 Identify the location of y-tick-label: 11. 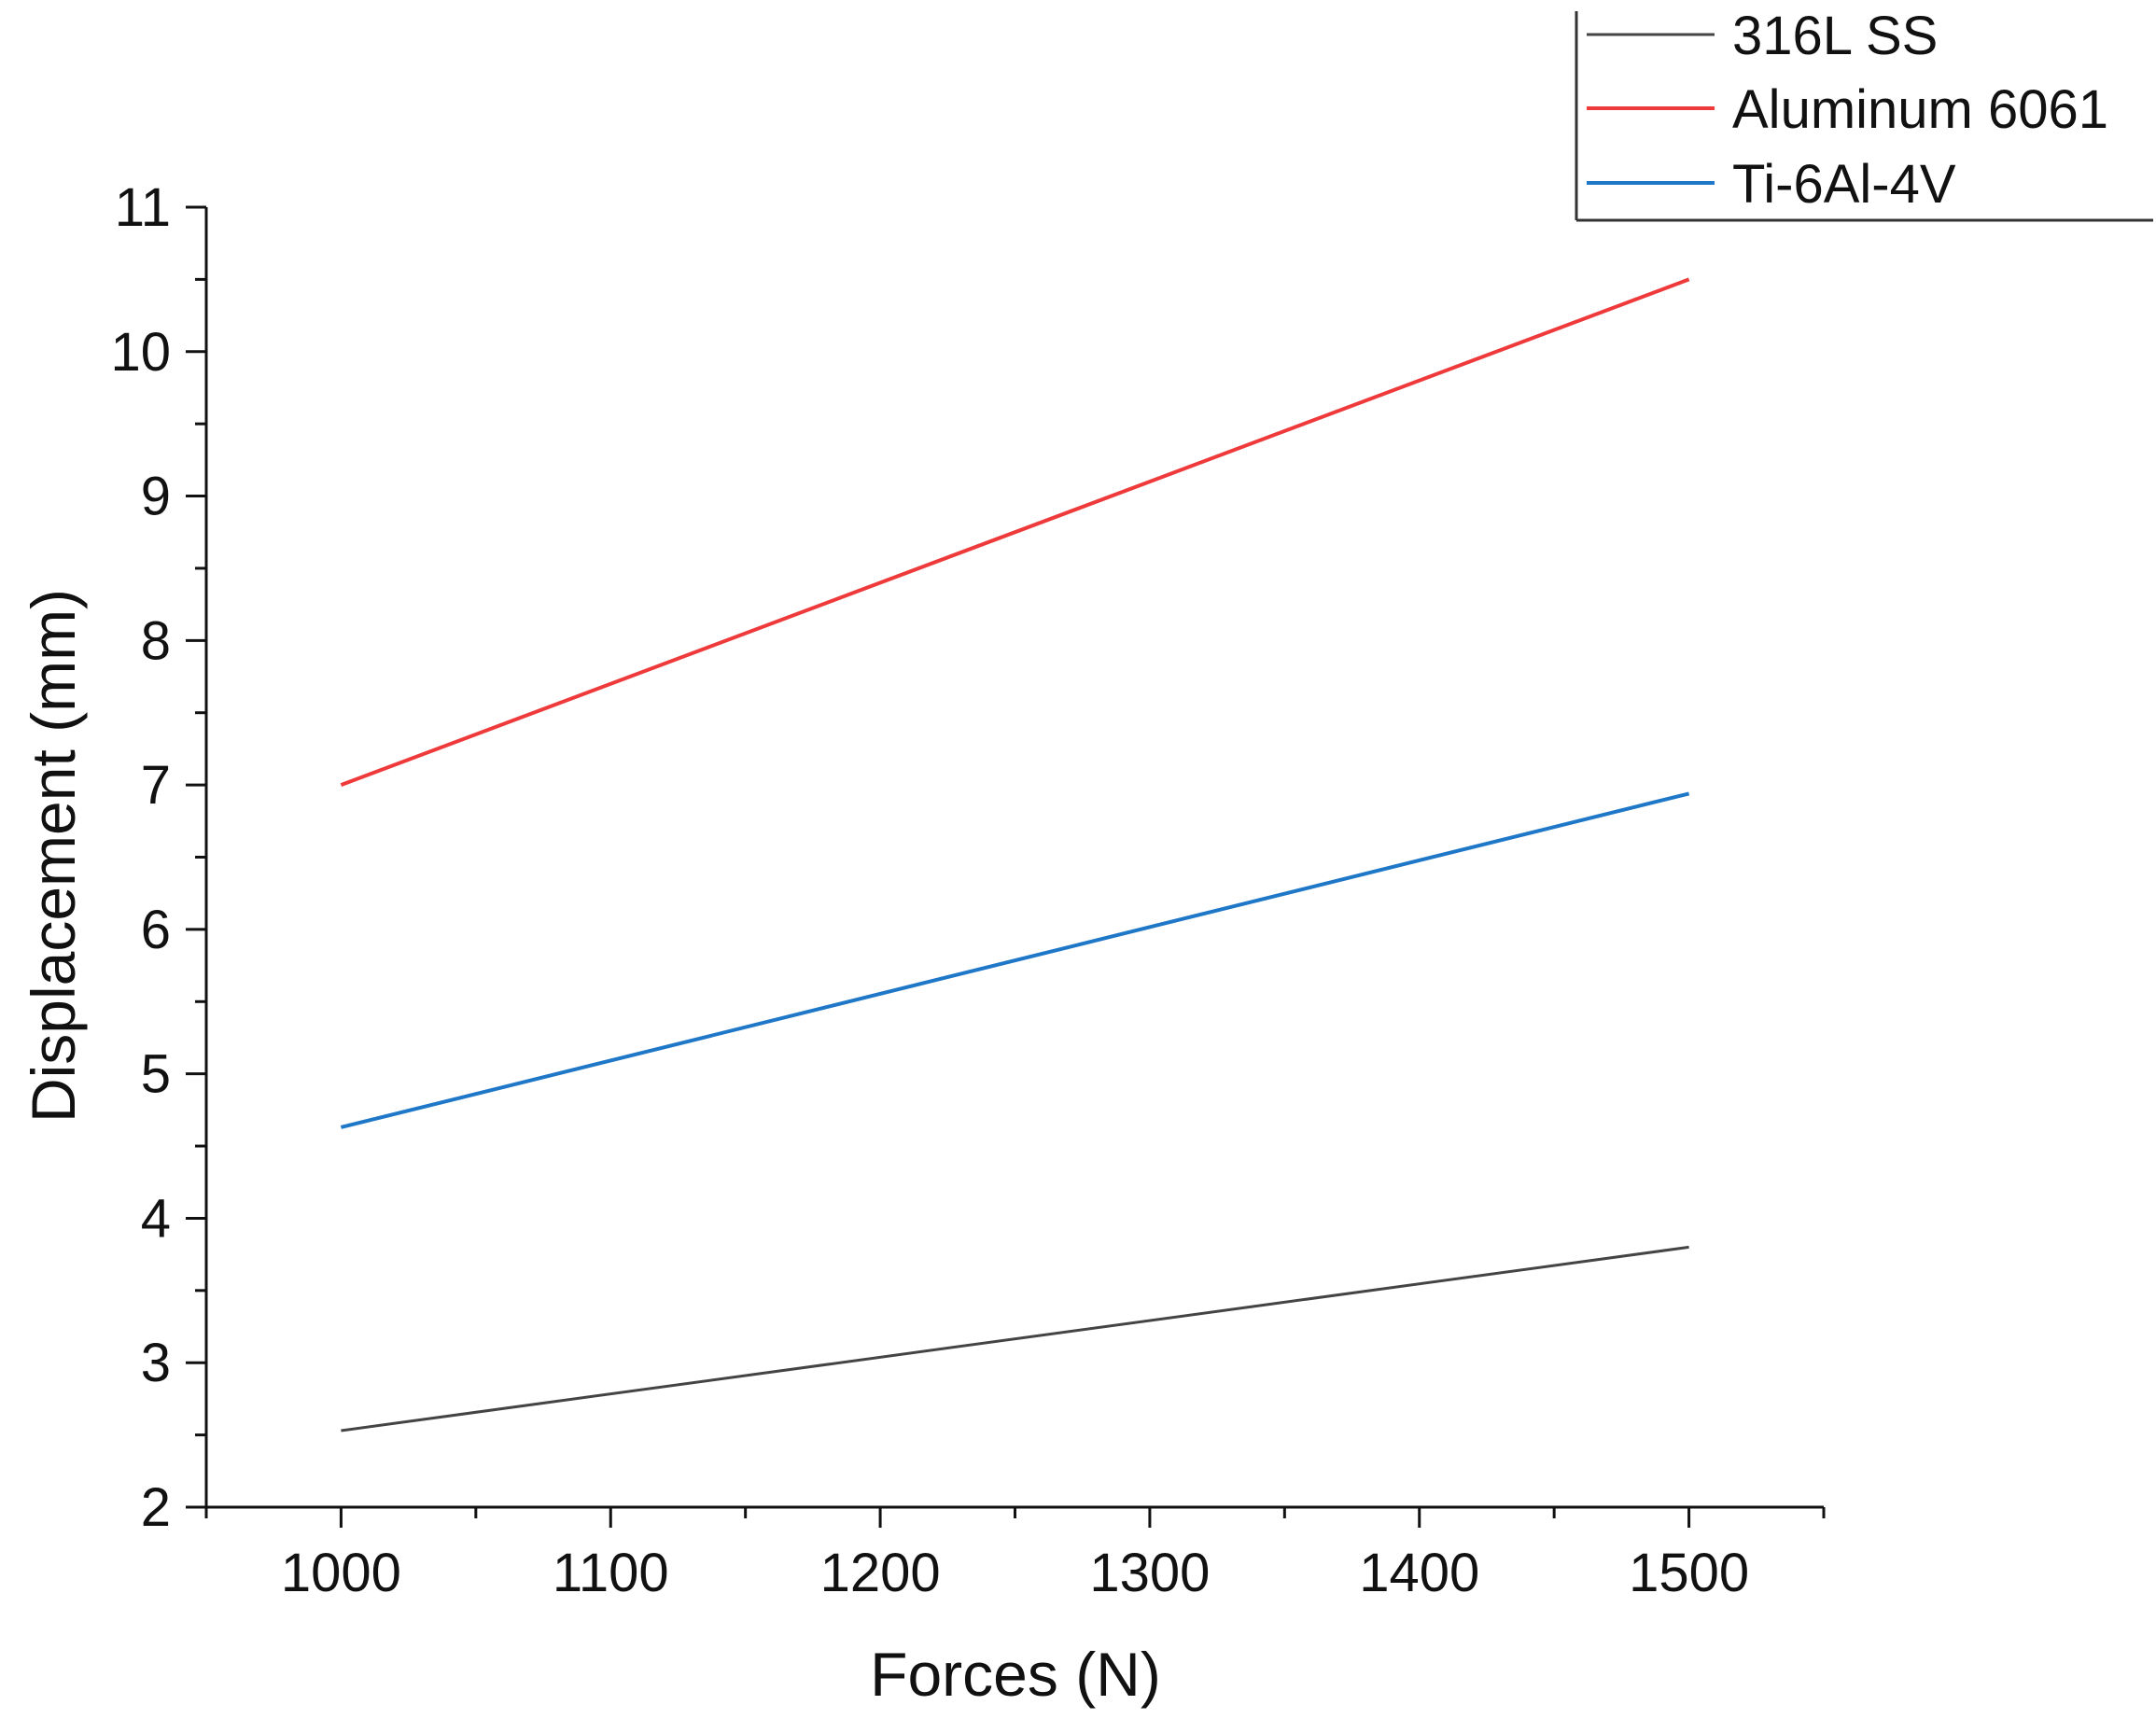
(143, 207).